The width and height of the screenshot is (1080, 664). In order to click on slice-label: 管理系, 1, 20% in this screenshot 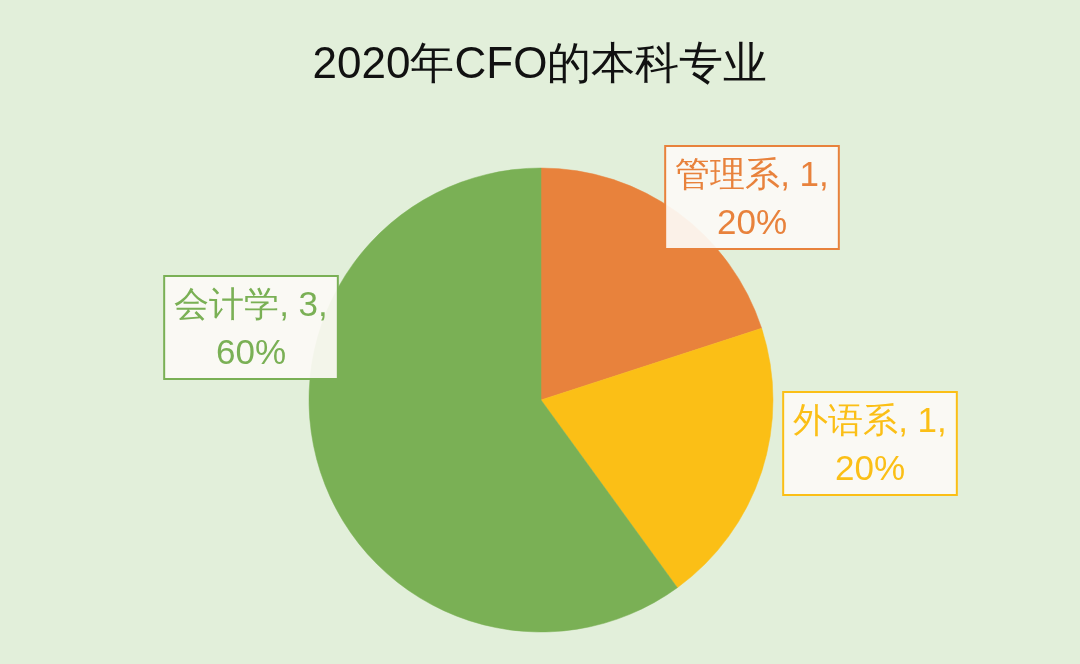, I will do `click(752, 197)`.